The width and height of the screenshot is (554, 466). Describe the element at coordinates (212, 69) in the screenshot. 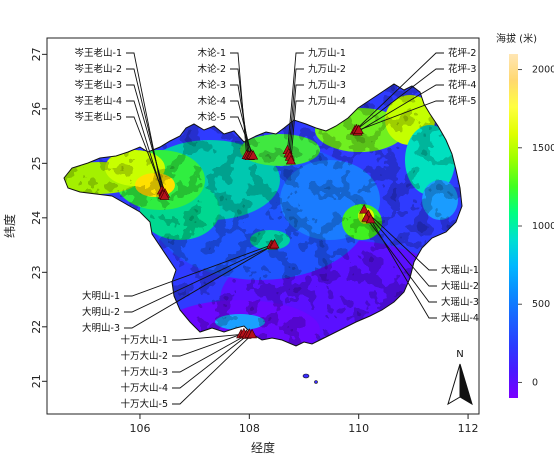

I see `site-label: 木论-2` at that location.